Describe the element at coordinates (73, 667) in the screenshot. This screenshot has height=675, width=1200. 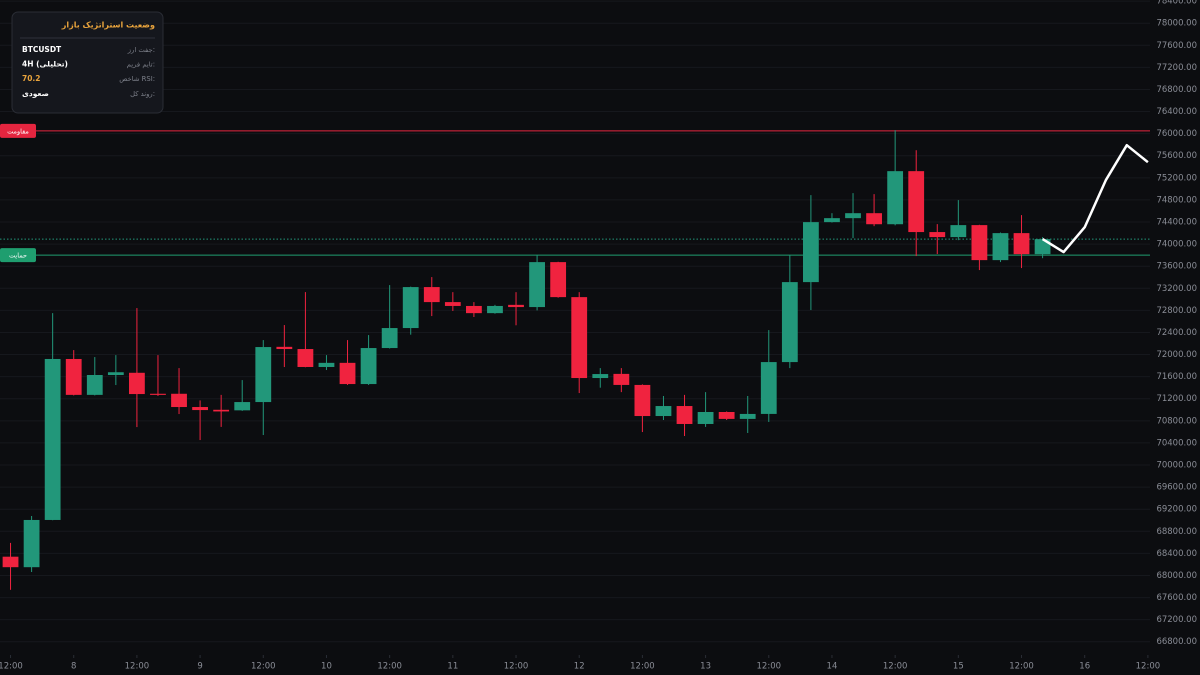
I see `x-tick-label: 8` at that location.